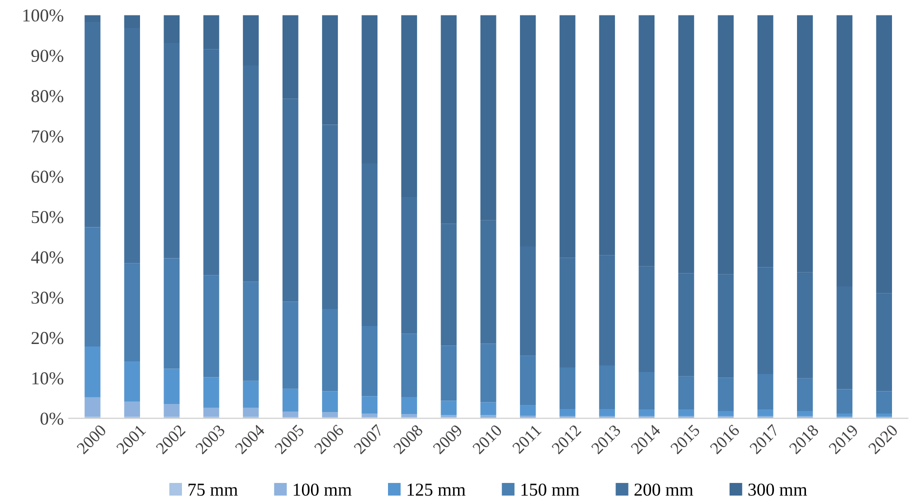 This screenshot has width=917, height=504. I want to click on legend-label: 300 mm, so click(778, 490).